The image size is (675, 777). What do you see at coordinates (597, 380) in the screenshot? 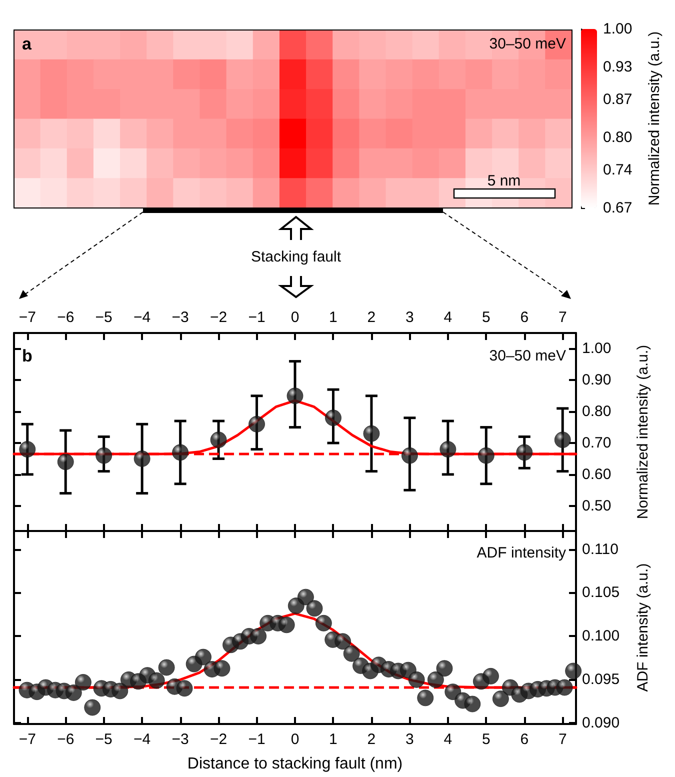
I see `y-tick-label: 0.90` at bounding box center [597, 380].